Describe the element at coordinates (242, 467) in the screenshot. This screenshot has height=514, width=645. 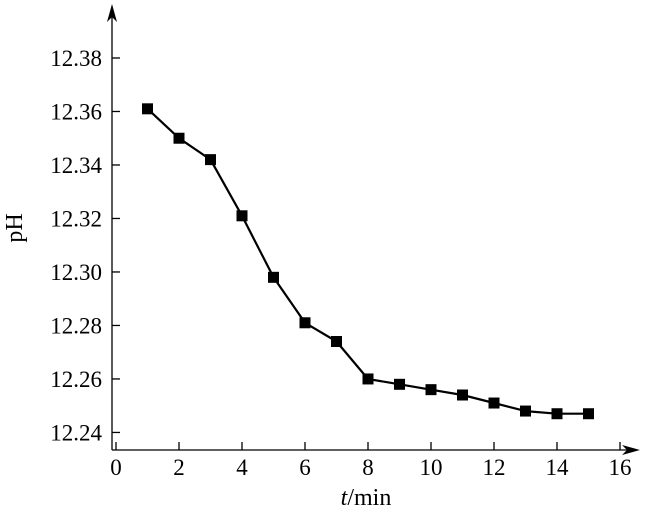
I see `x-tick-label: 4` at that location.